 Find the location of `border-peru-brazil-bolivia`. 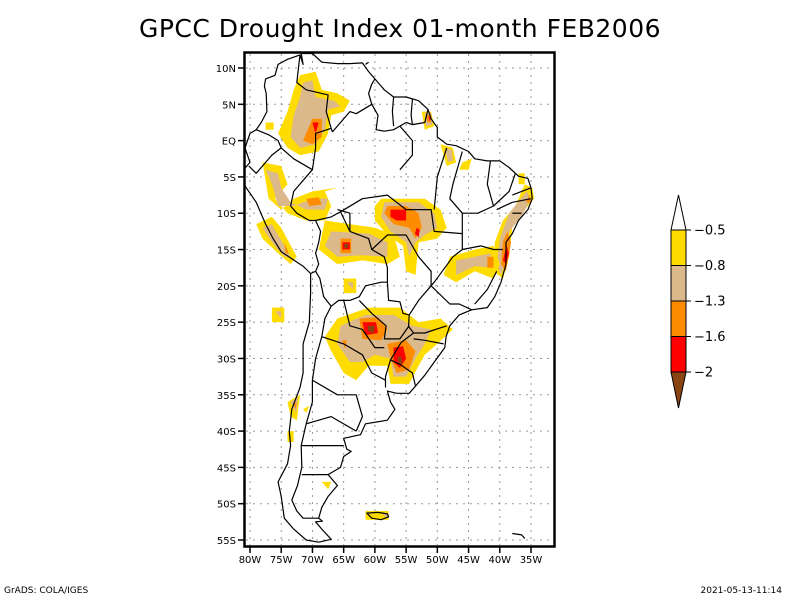

border-peru-brazil-bolivia is located at coordinates (306, 222).